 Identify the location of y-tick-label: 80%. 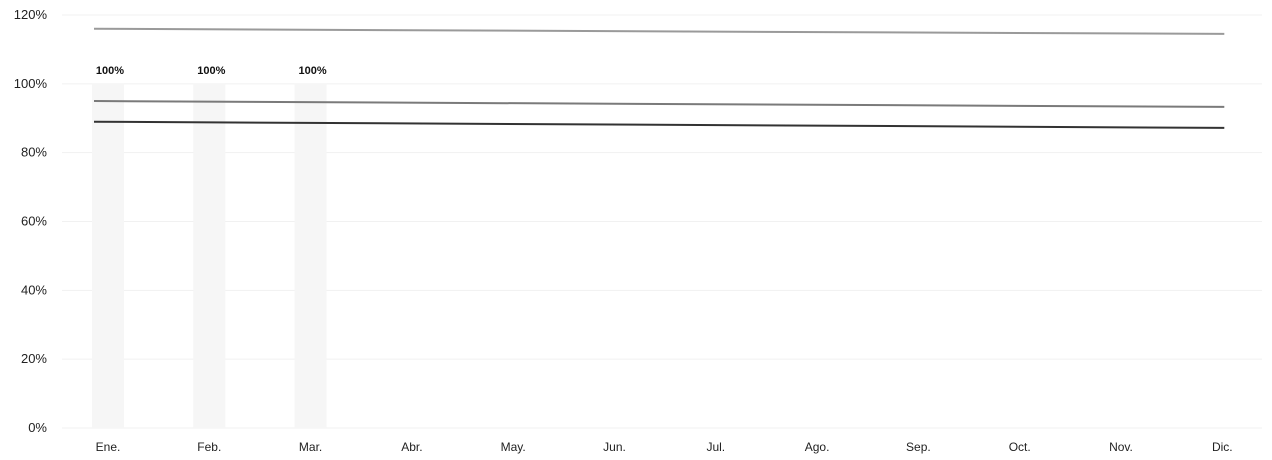
(34, 152).